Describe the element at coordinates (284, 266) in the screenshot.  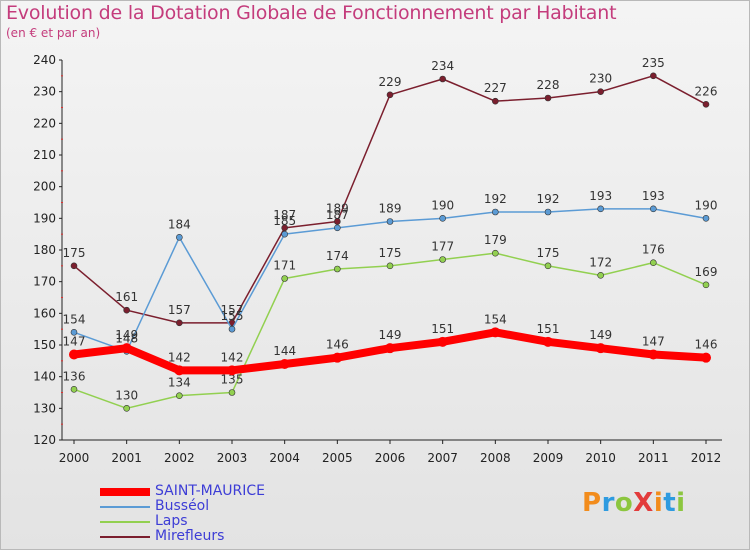
I see `data-label: 171` at that location.